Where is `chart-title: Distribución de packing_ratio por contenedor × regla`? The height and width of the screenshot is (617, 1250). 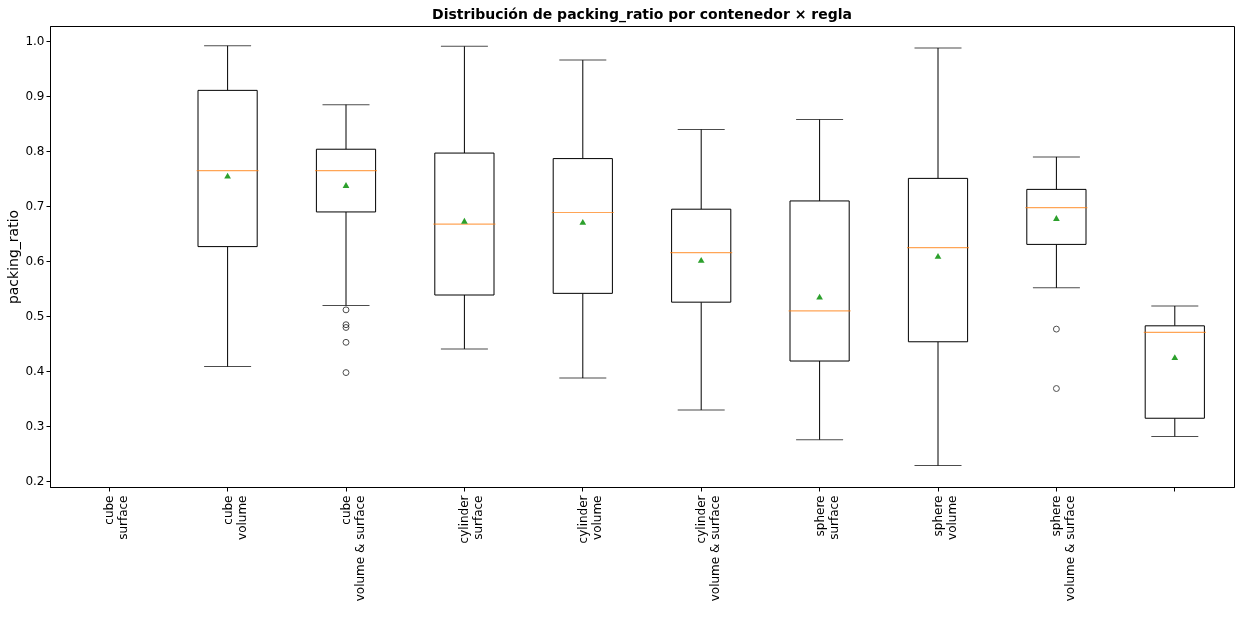
chart-title: Distribución de packing_ratio por contenedor × regla is located at coordinates (642, 14).